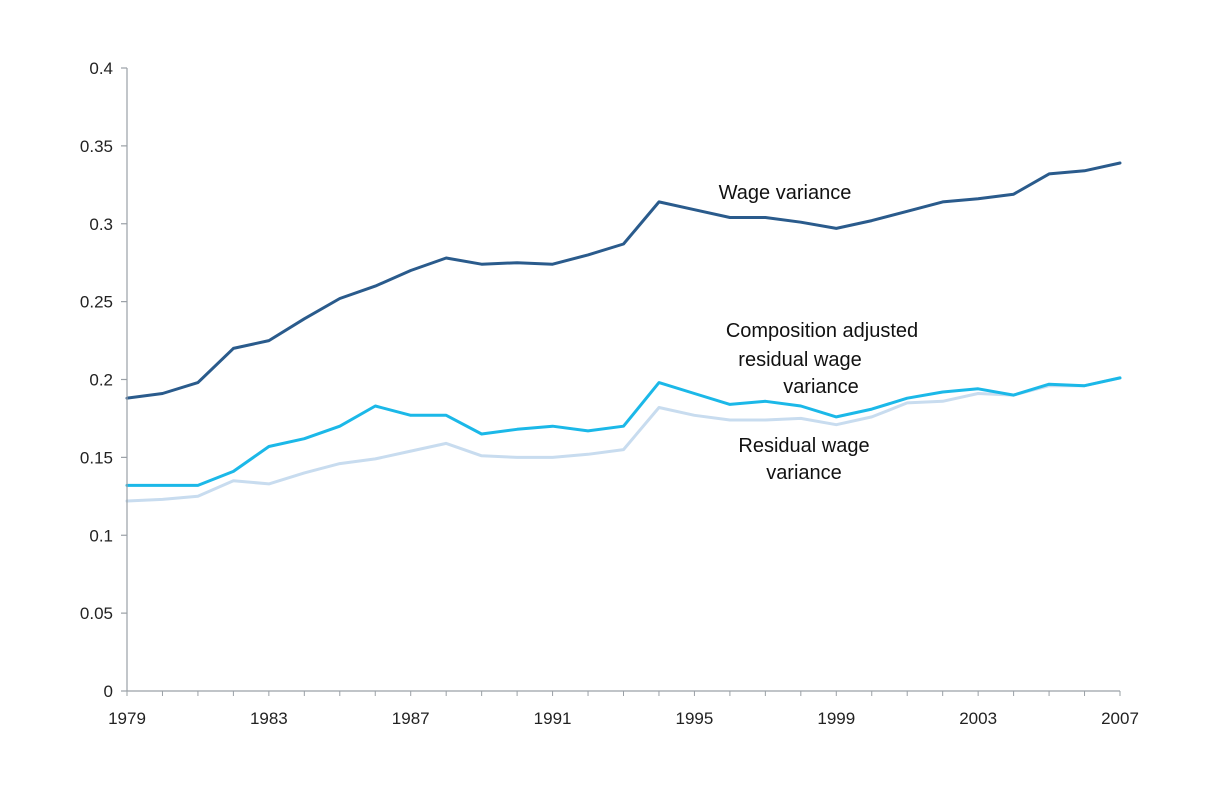 This screenshot has height=805, width=1216. What do you see at coordinates (96, 613) in the screenshot?
I see `y-tick-label: 0.05` at bounding box center [96, 613].